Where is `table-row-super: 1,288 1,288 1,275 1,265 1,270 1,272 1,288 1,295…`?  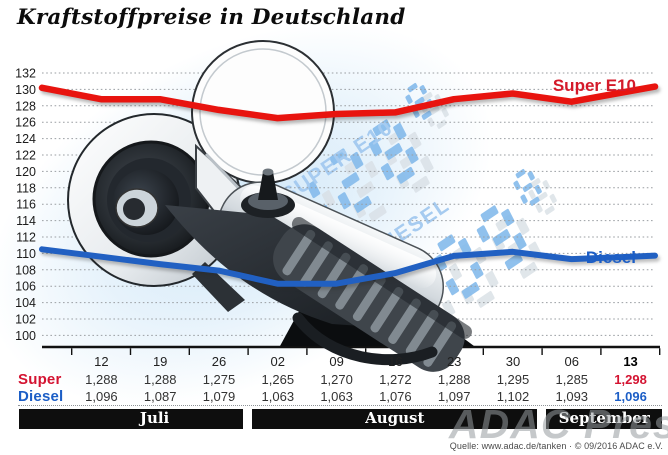
table-row-super: 1,288 1,288 1,275 1,265 1,270 1,272 1,288 1,295… is located at coordinates (366, 379).